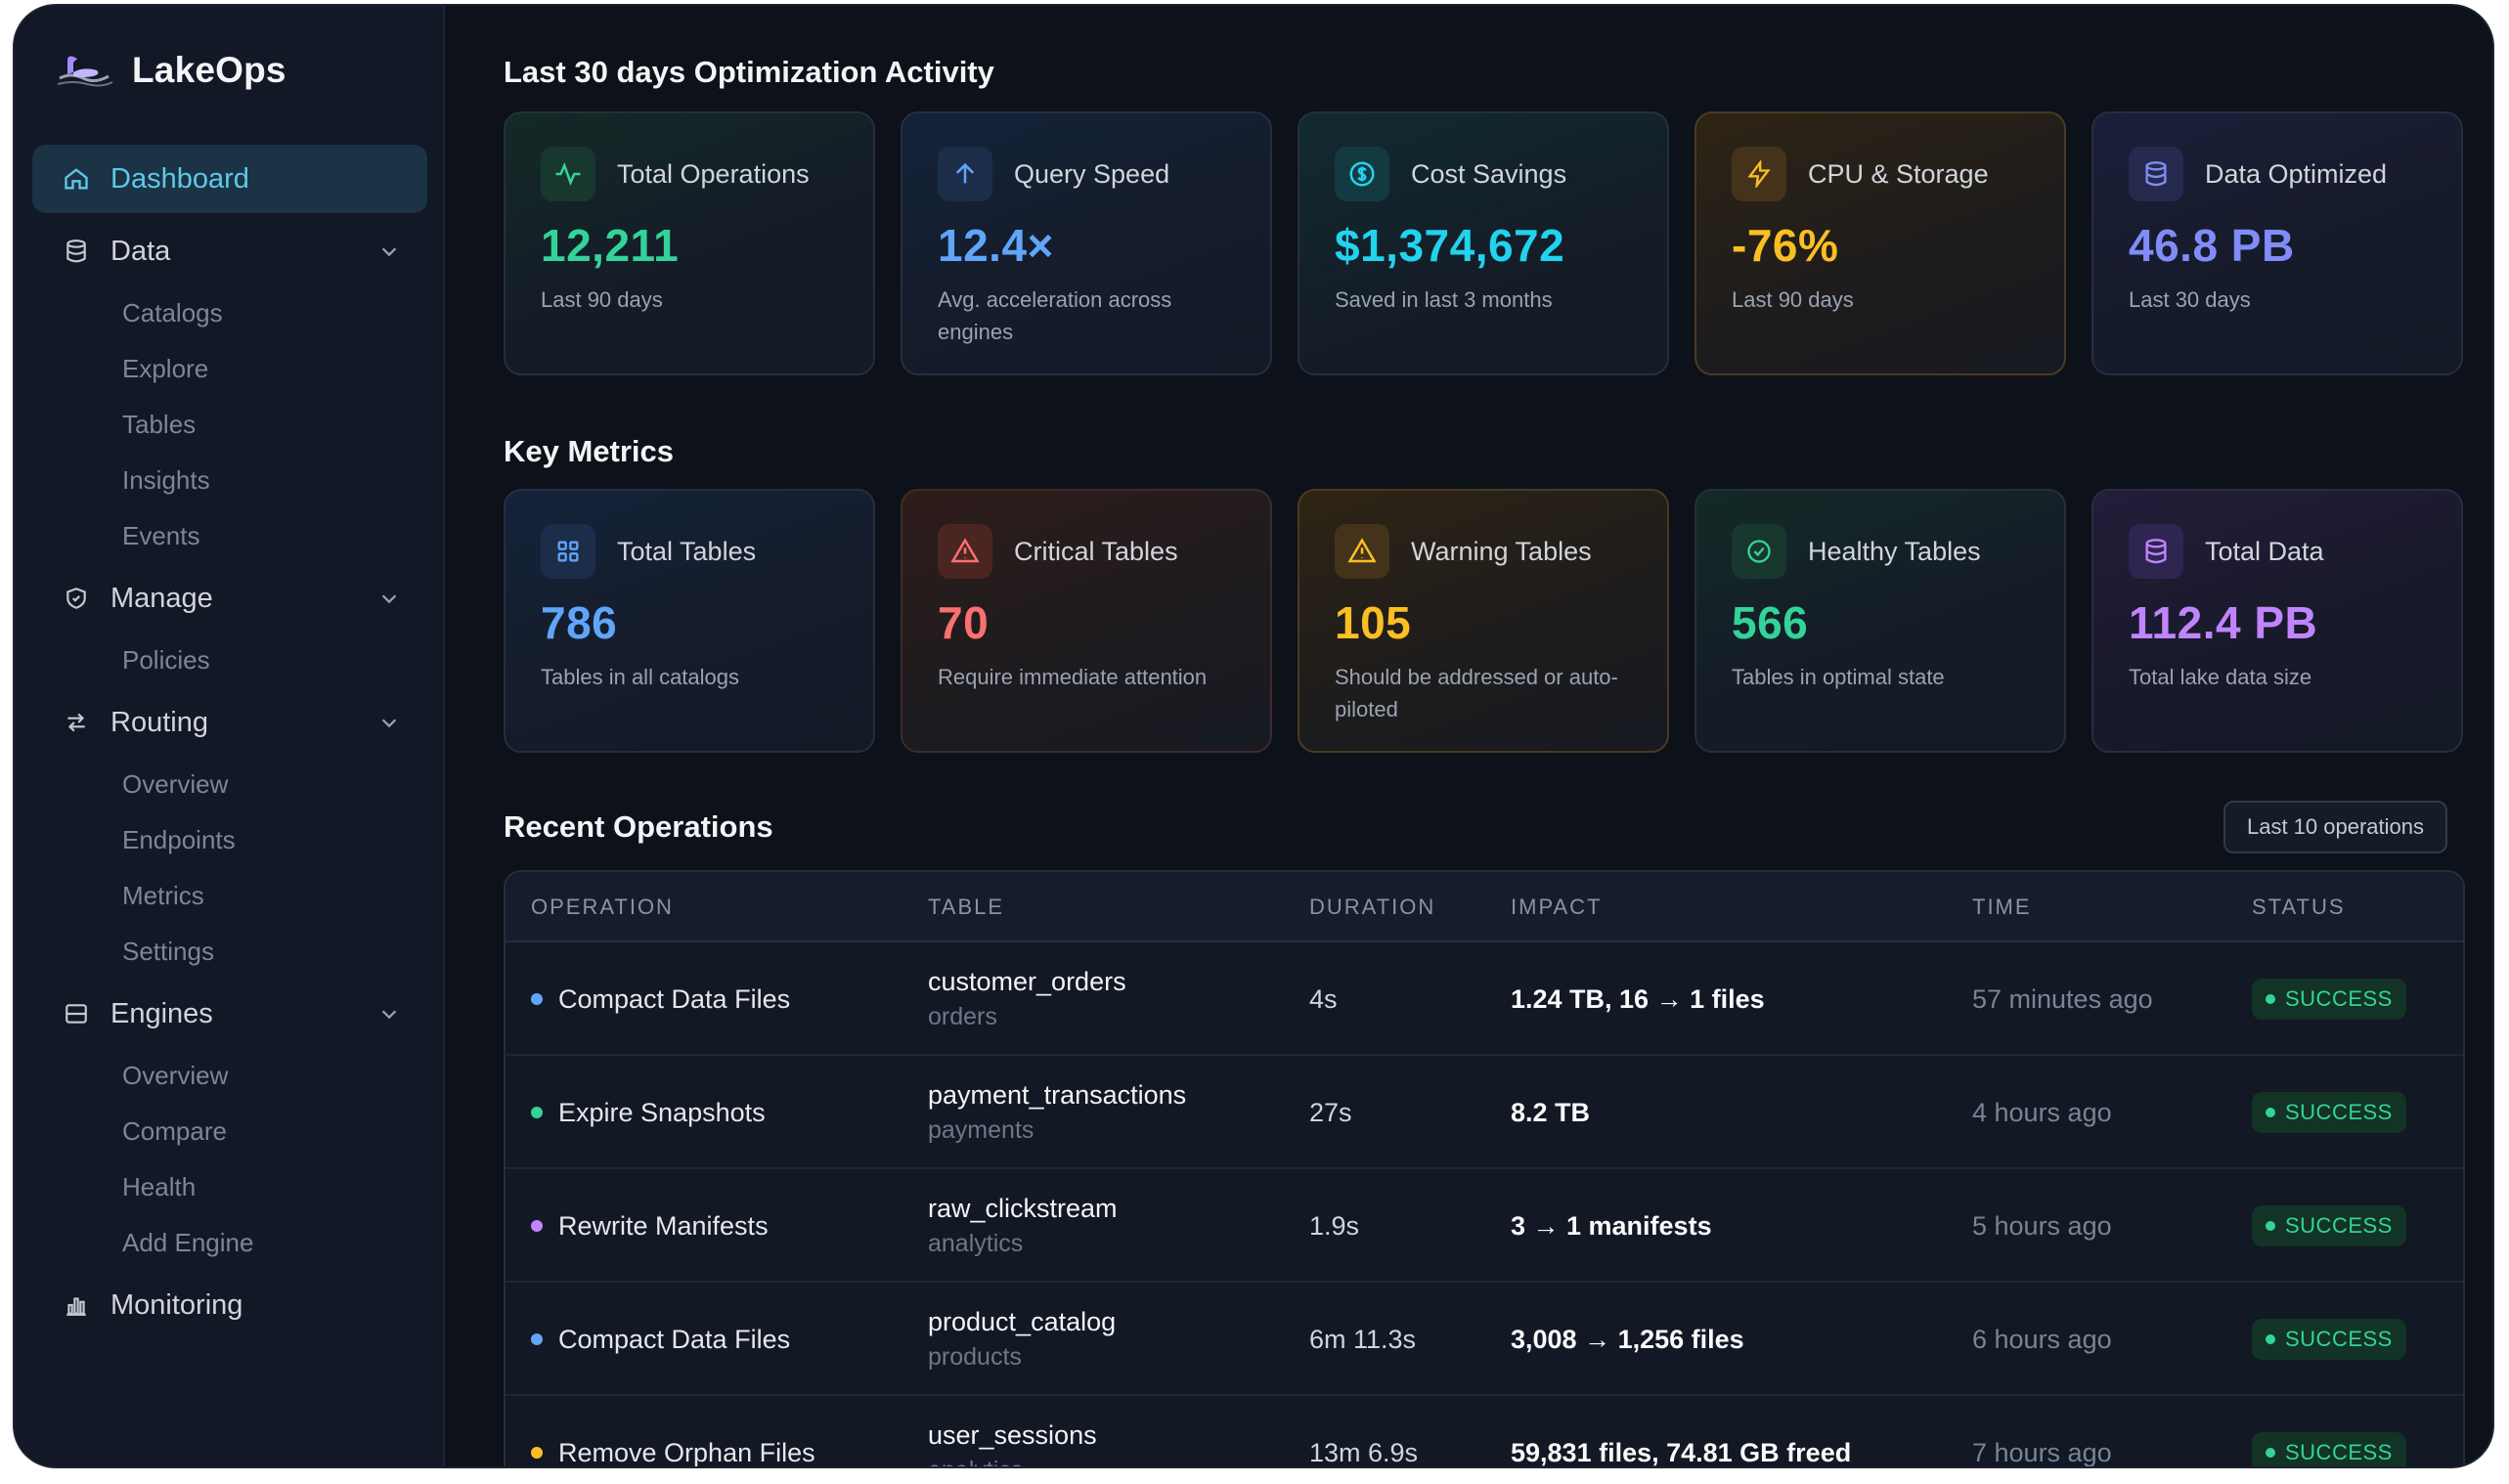 This screenshot has width=2509, height=1484. What do you see at coordinates (76, 179) in the screenshot?
I see `home-icon` at bounding box center [76, 179].